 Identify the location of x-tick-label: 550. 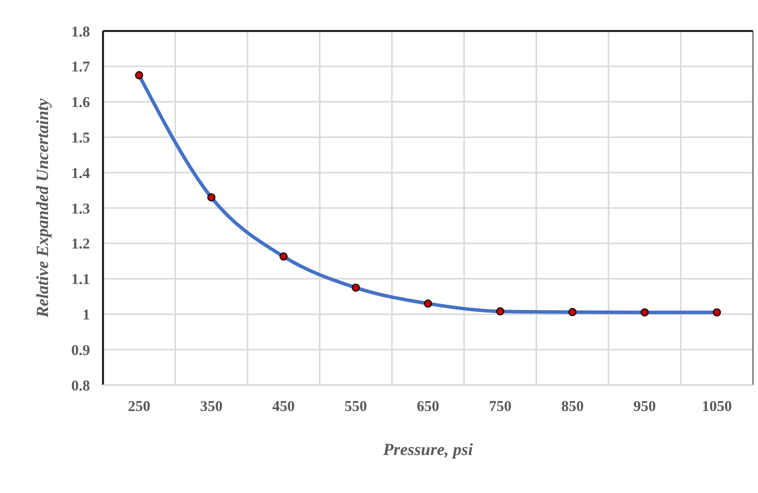
(356, 407).